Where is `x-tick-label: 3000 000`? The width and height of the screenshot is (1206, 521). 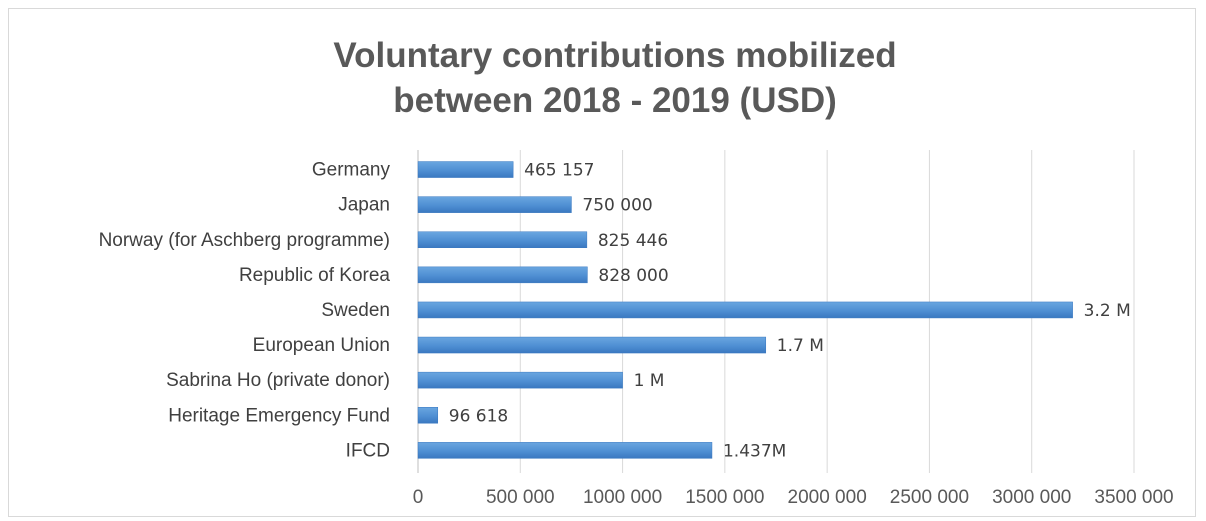 x-tick-label: 3000 000 is located at coordinates (1031, 497).